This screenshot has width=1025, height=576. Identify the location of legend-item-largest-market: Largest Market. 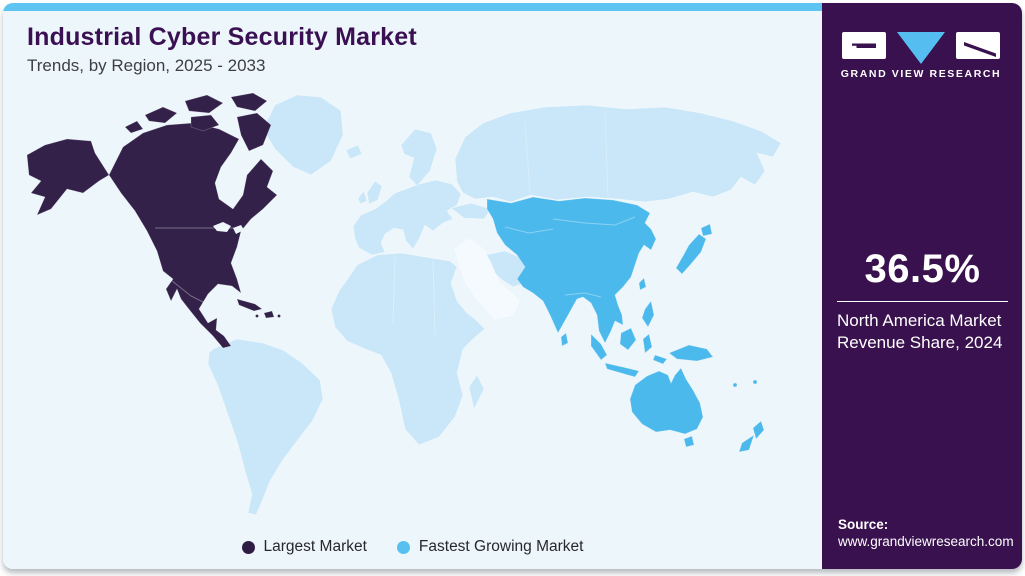
(304, 547).